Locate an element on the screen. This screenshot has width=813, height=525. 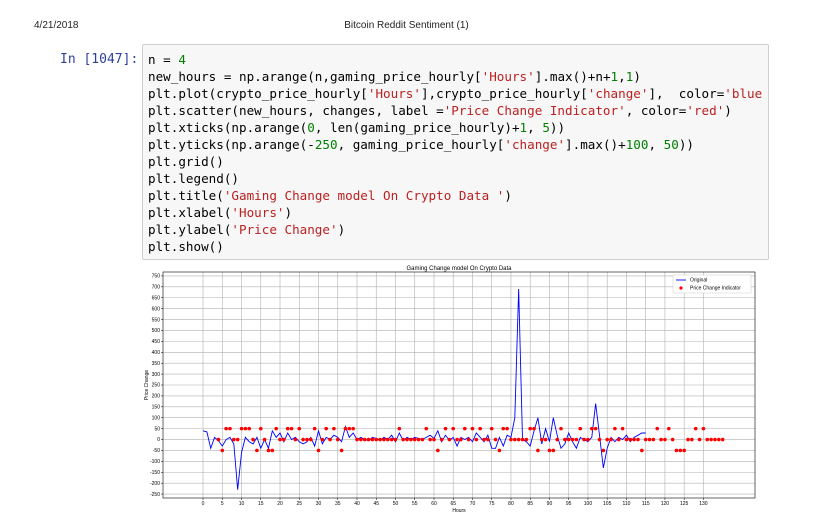
x-tick-label: 100 is located at coordinates (588, 504).